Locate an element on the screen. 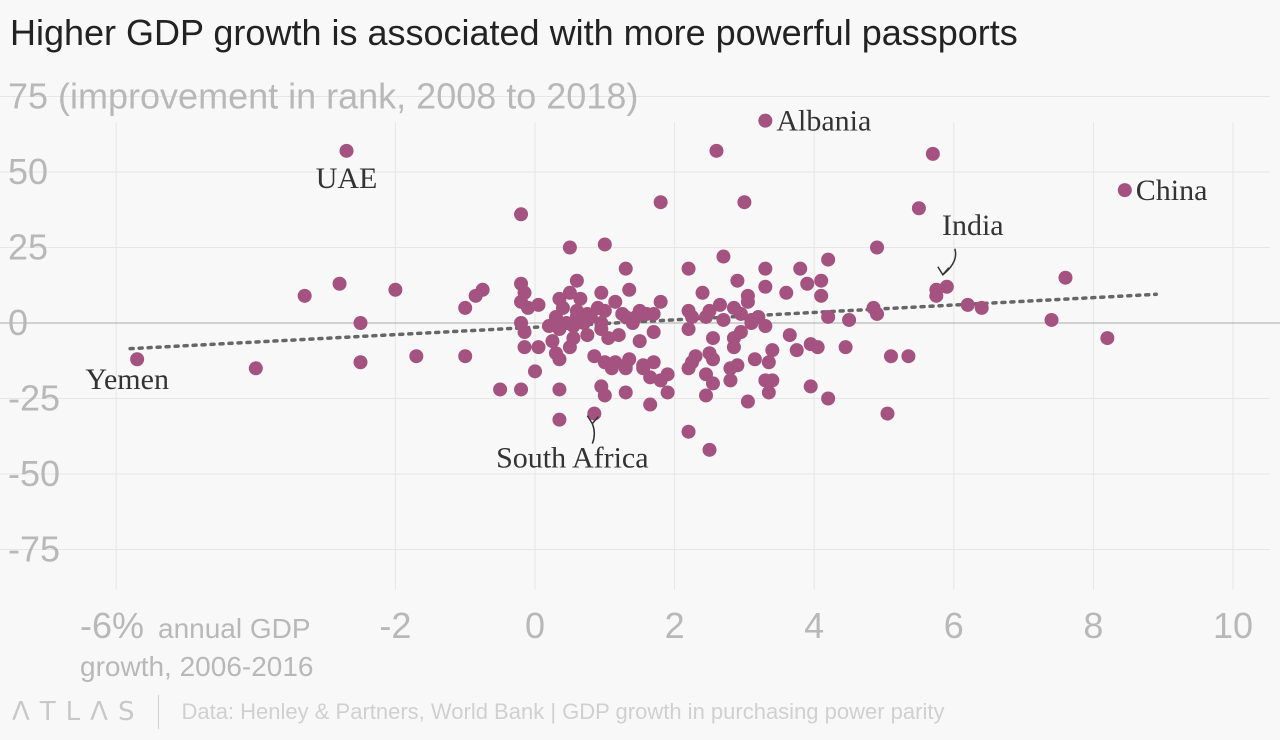  annotation-label: Albania is located at coordinates (823, 121).